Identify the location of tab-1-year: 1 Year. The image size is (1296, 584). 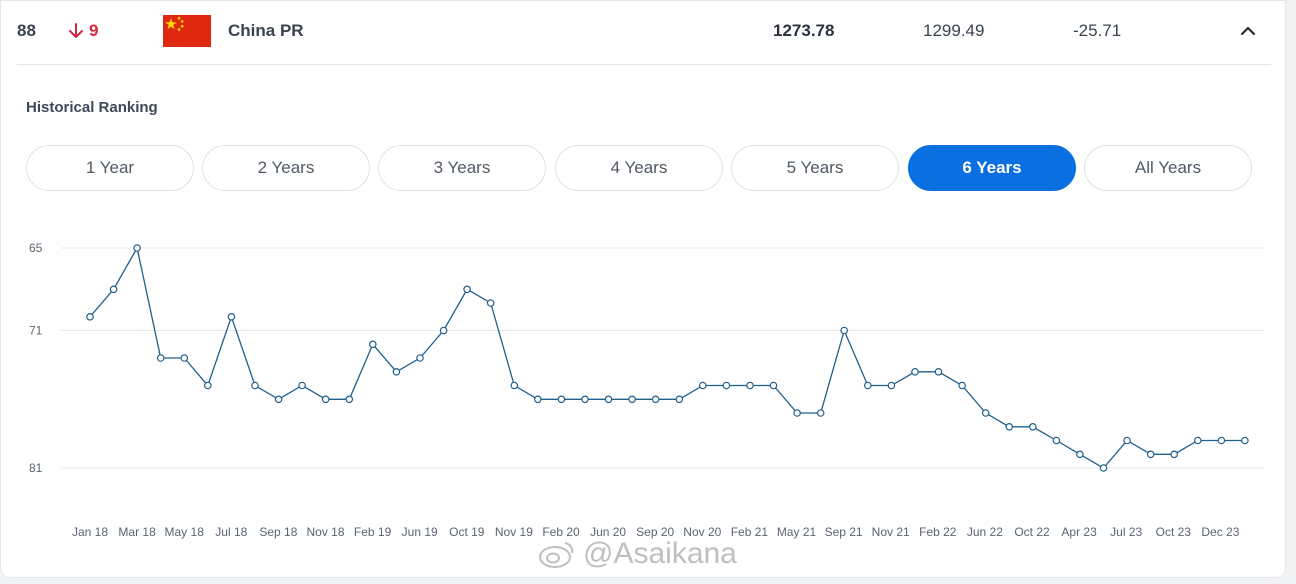
(110, 168).